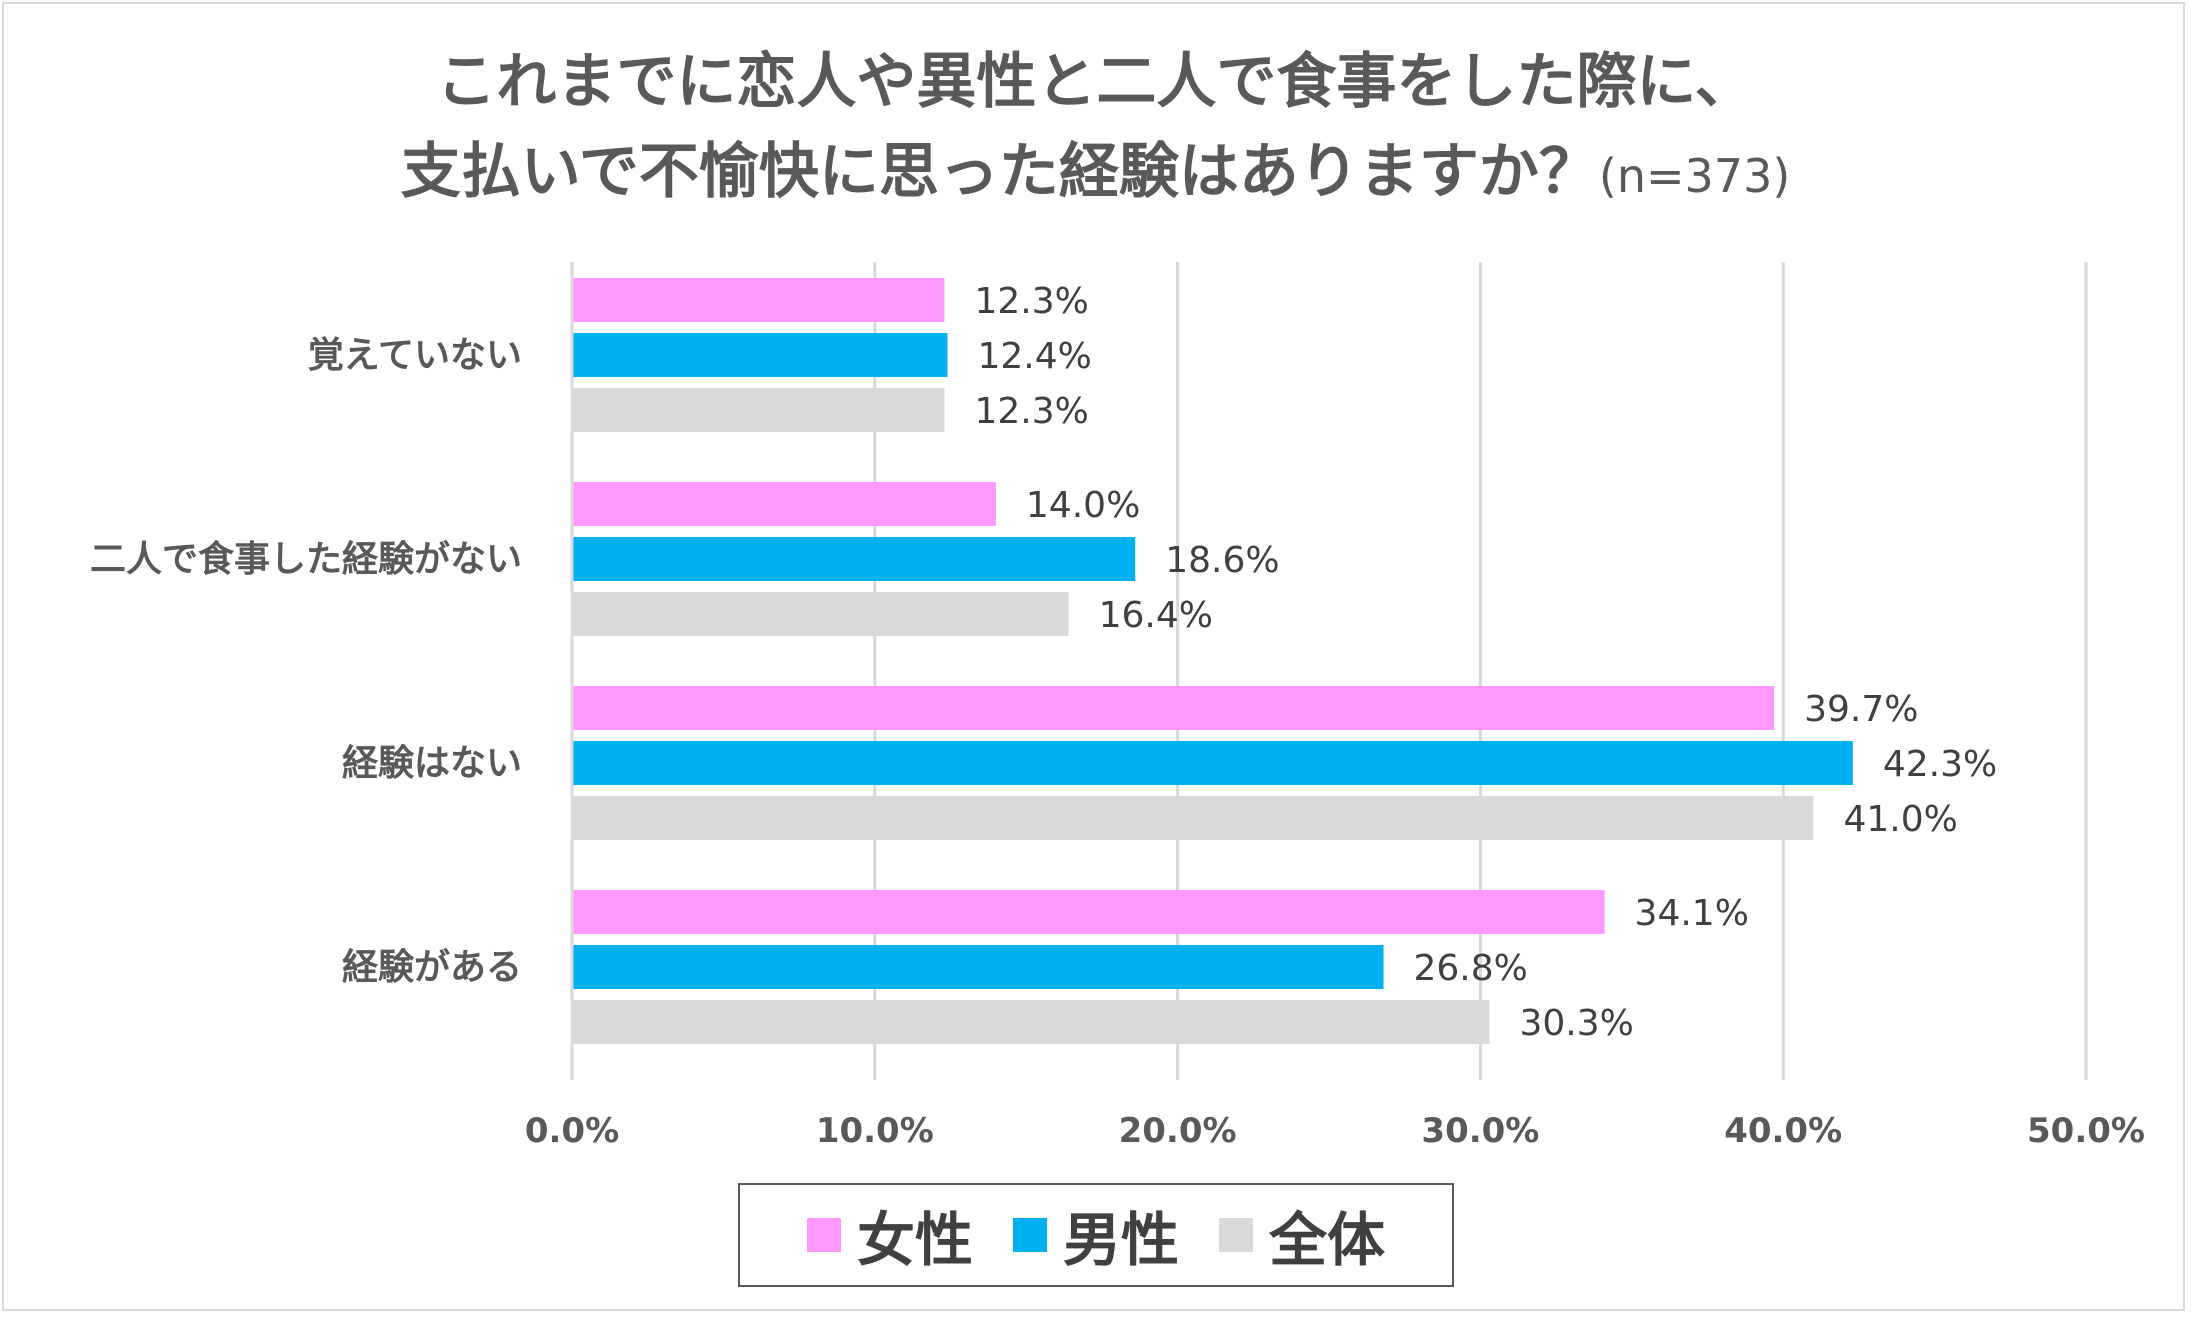 The height and width of the screenshot is (1317, 2191). What do you see at coordinates (914, 1240) in the screenshot?
I see `legend-label: 女性` at bounding box center [914, 1240].